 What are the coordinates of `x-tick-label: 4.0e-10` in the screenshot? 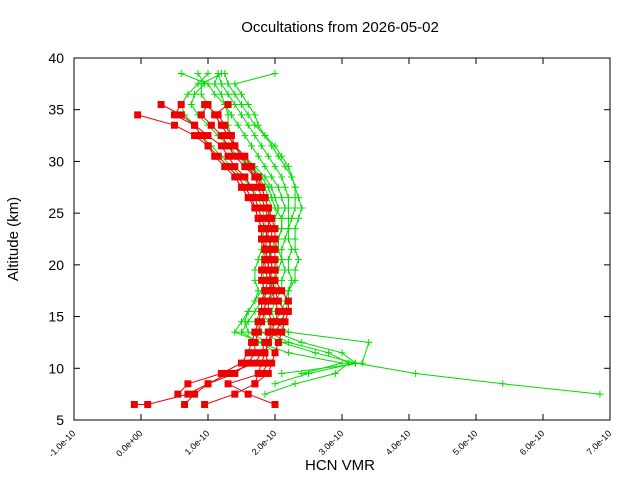 It's located at (398, 442).